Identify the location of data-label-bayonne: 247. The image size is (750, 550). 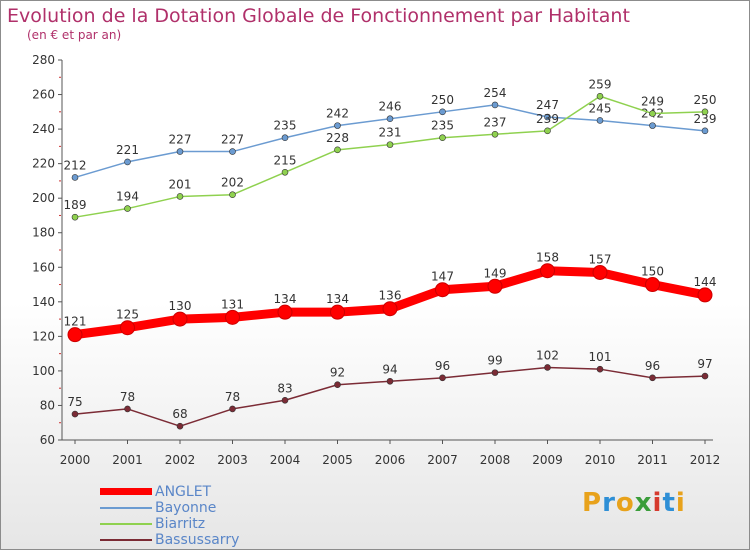
(547, 105).